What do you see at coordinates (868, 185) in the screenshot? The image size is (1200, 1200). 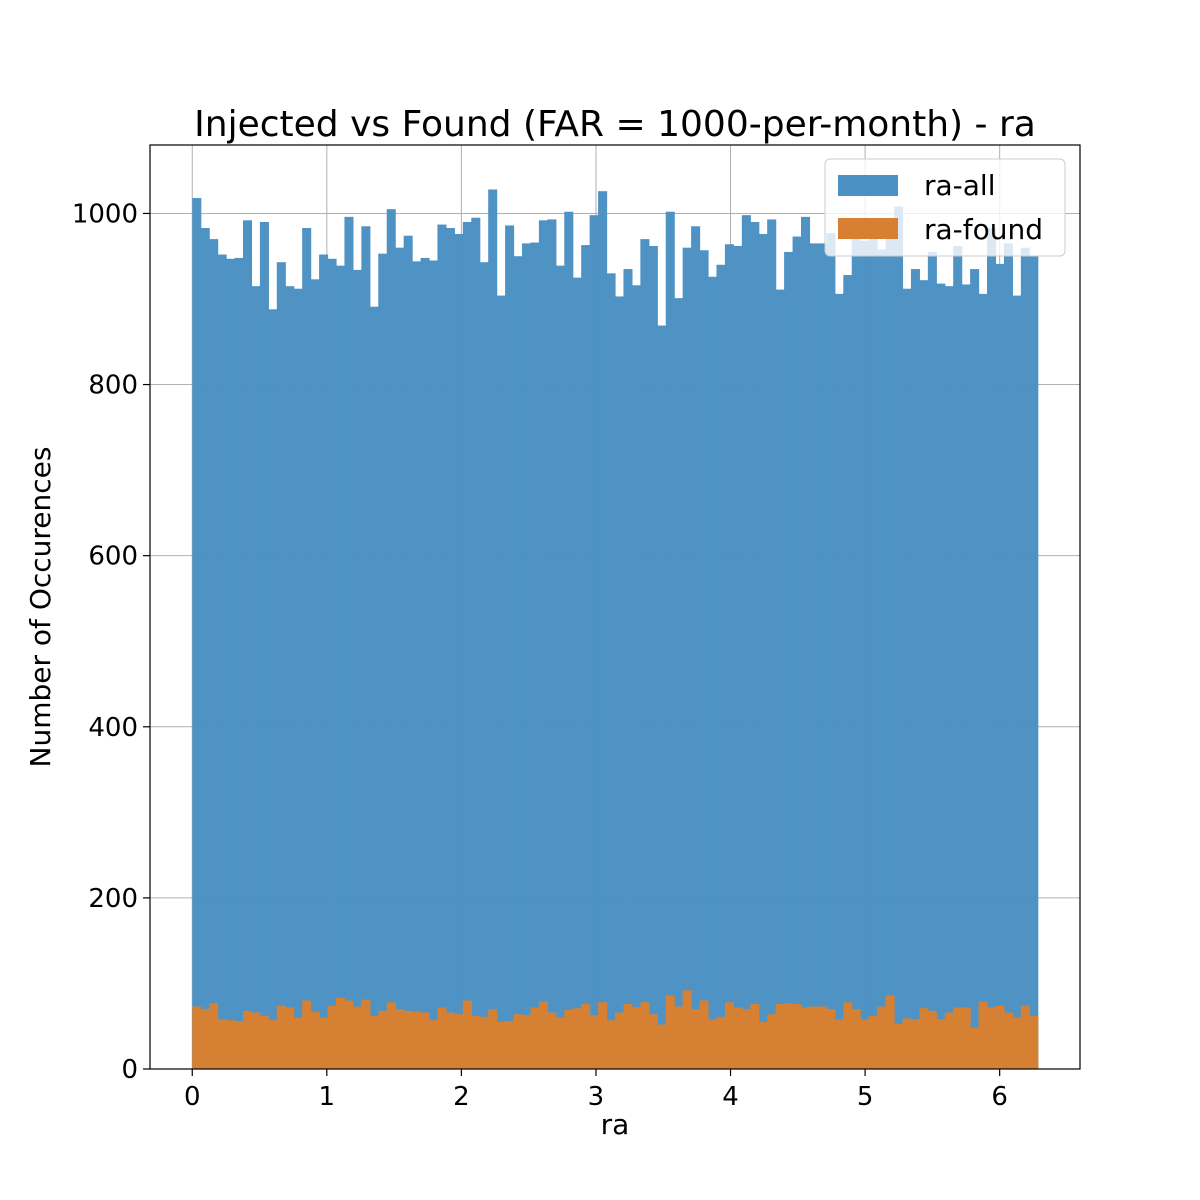 I see `legend-swatch-ra-all` at bounding box center [868, 185].